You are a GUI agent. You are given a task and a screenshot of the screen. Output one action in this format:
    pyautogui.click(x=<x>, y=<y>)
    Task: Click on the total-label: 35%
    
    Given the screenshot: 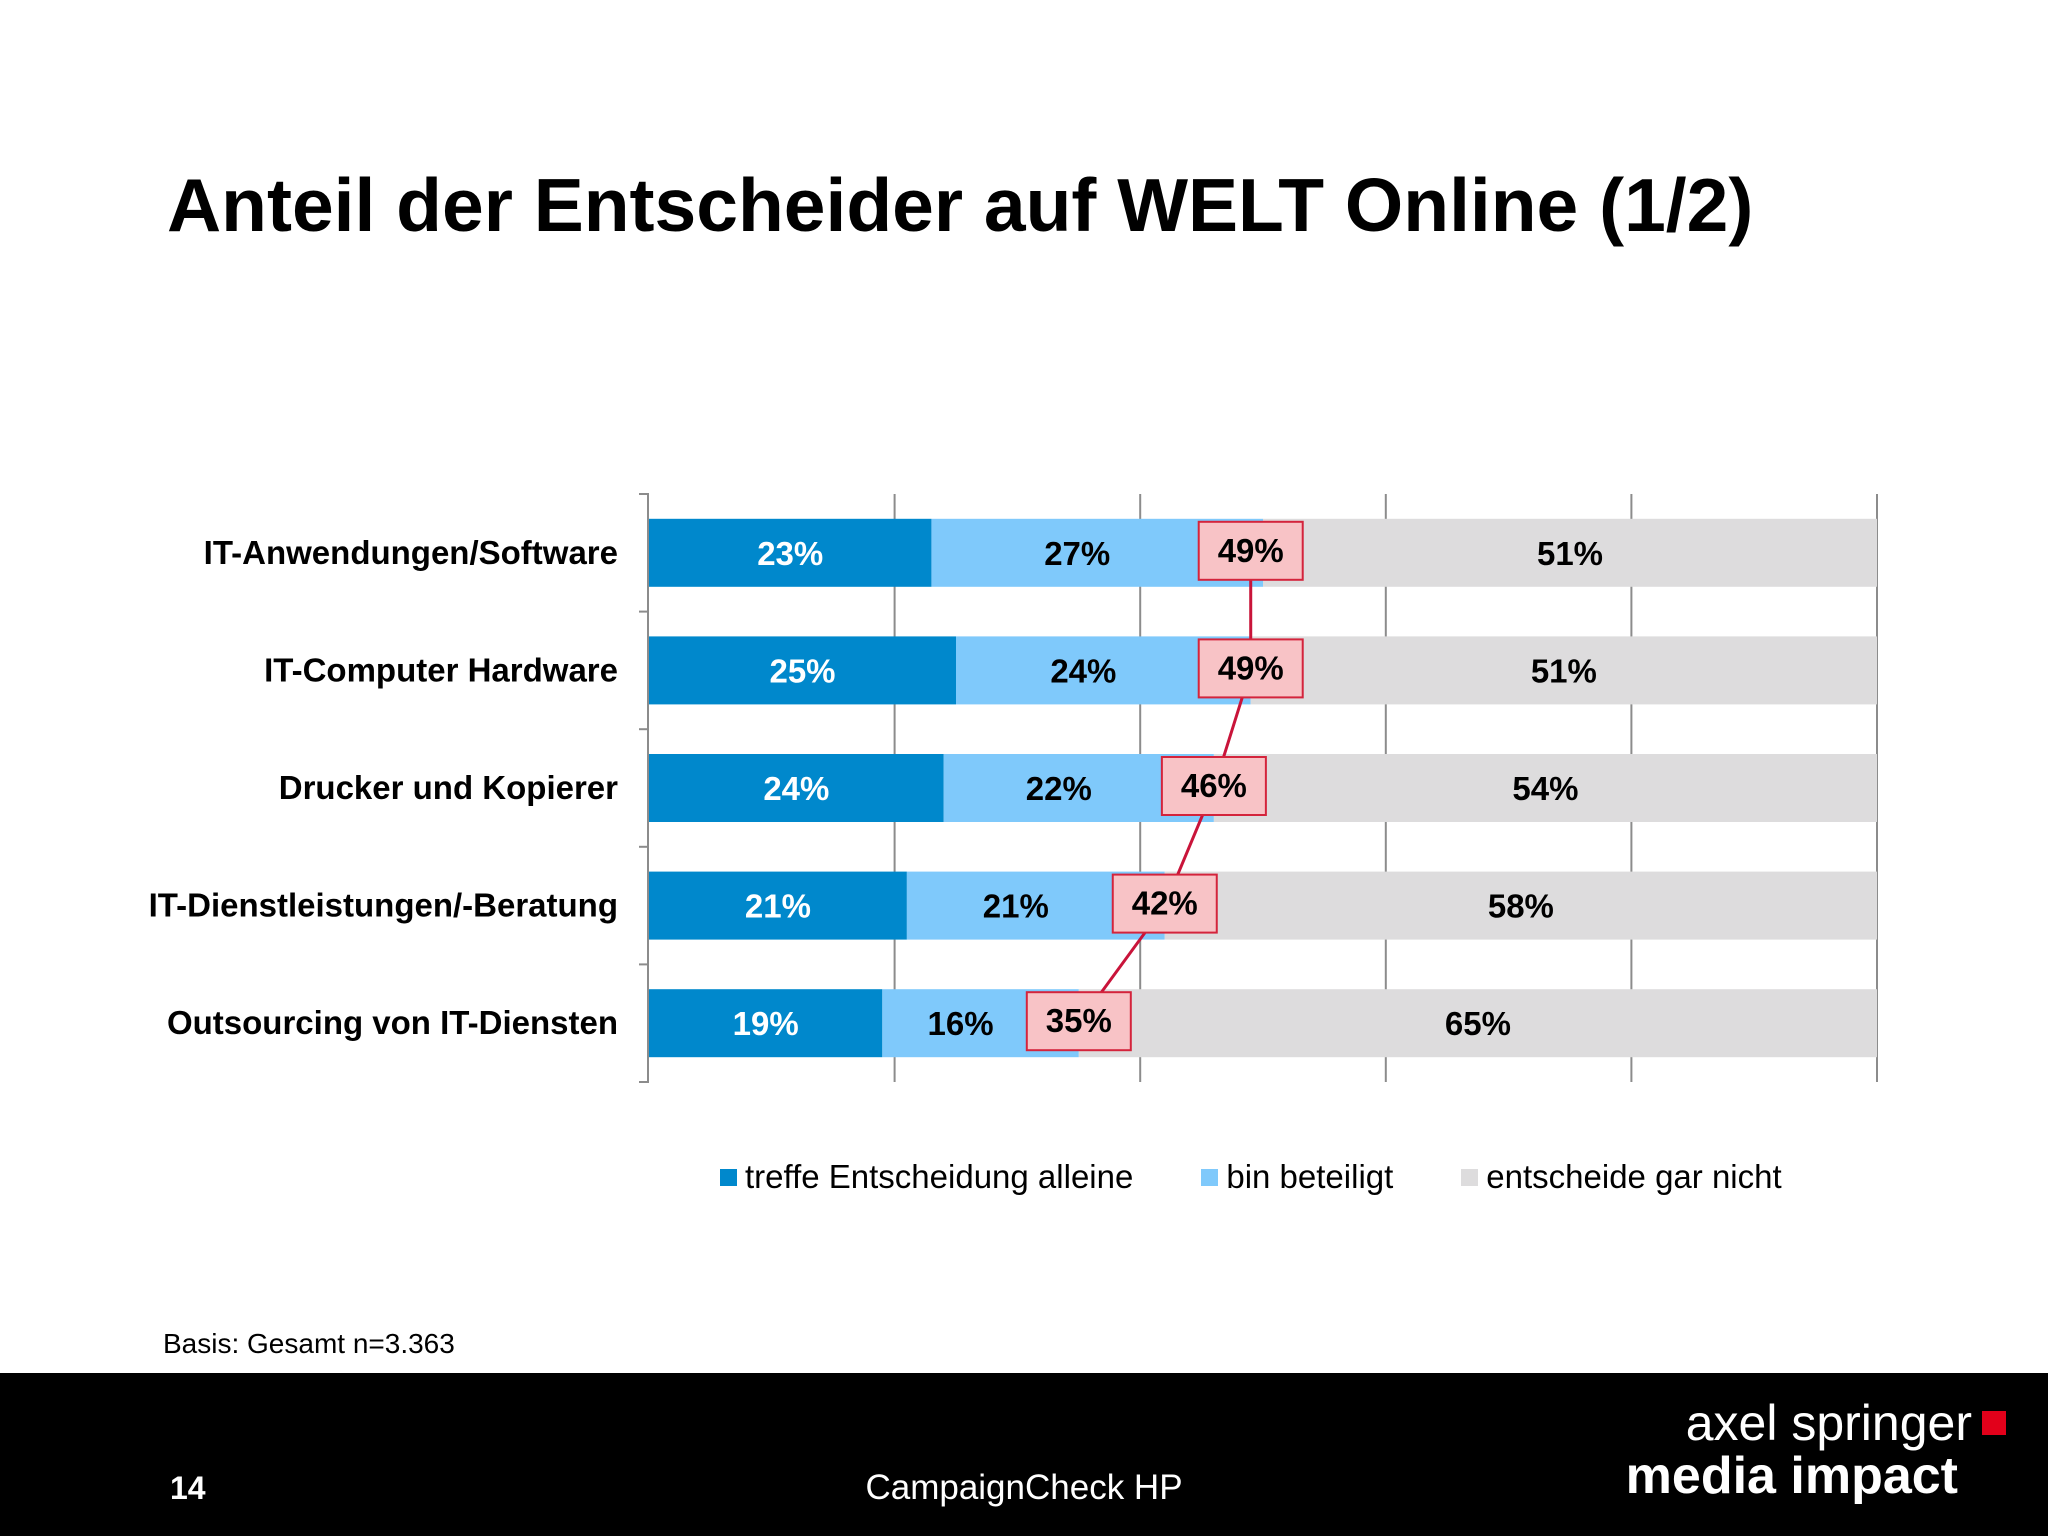 What is the action you would take?
    pyautogui.click(x=1079, y=1020)
    